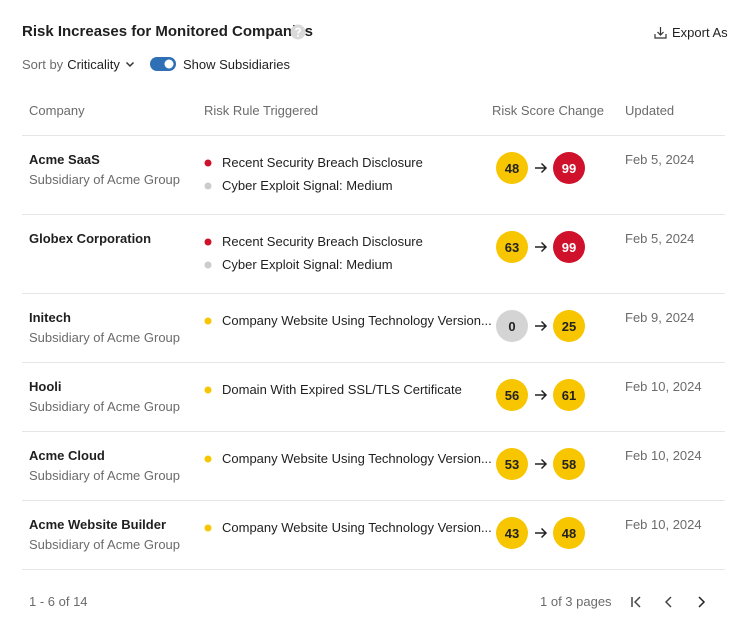 This screenshot has width=750, height=629. Describe the element at coordinates (67, 455) in the screenshot. I see `company-name: Acme Cloud` at that location.